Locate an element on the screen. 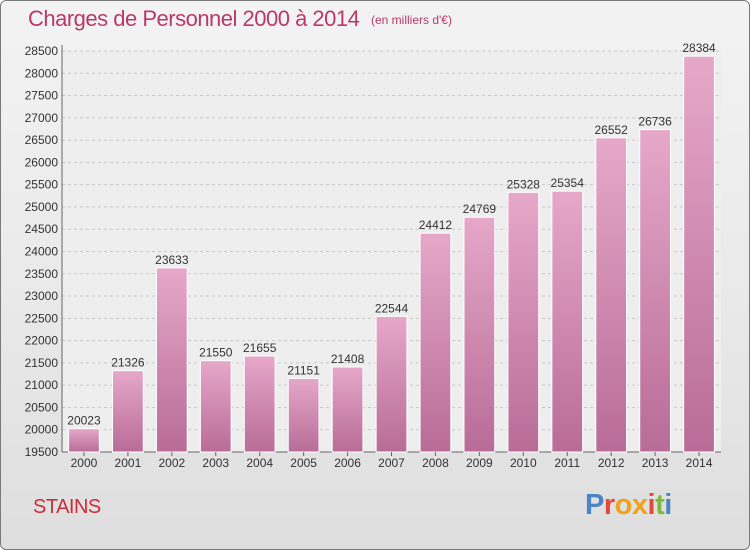  x-tick-label-2001: 2001 is located at coordinates (128, 463).